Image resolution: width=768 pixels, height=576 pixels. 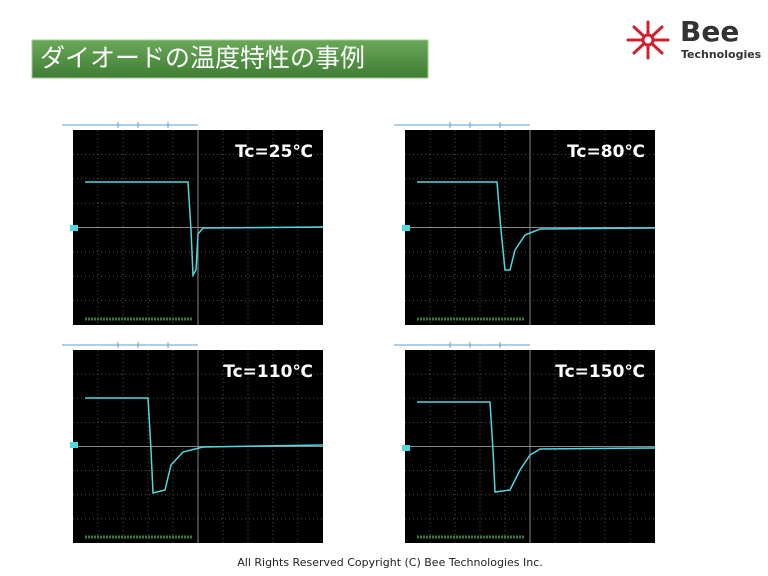 What do you see at coordinates (709, 31) in the screenshot?
I see `logo-name: Bee` at bounding box center [709, 31].